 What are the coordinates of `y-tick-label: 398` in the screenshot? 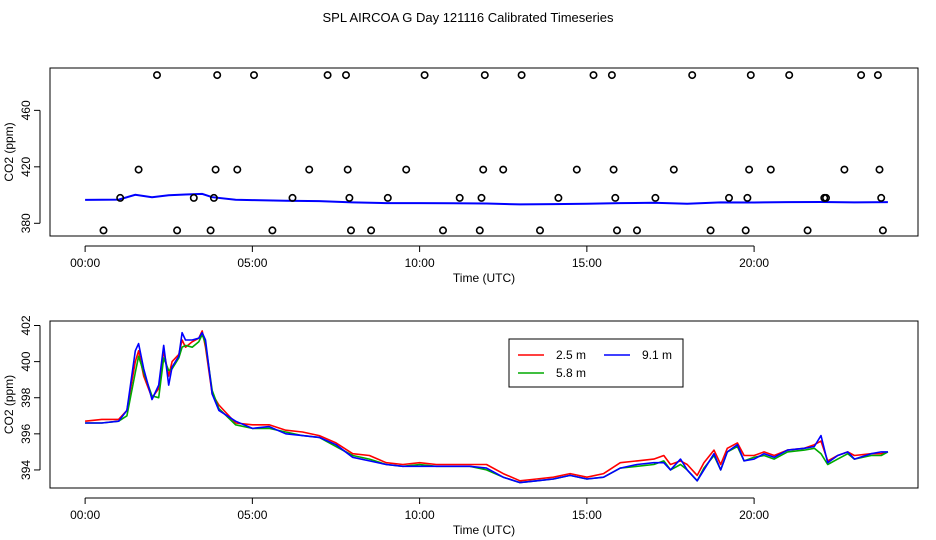 It's located at (26, 397).